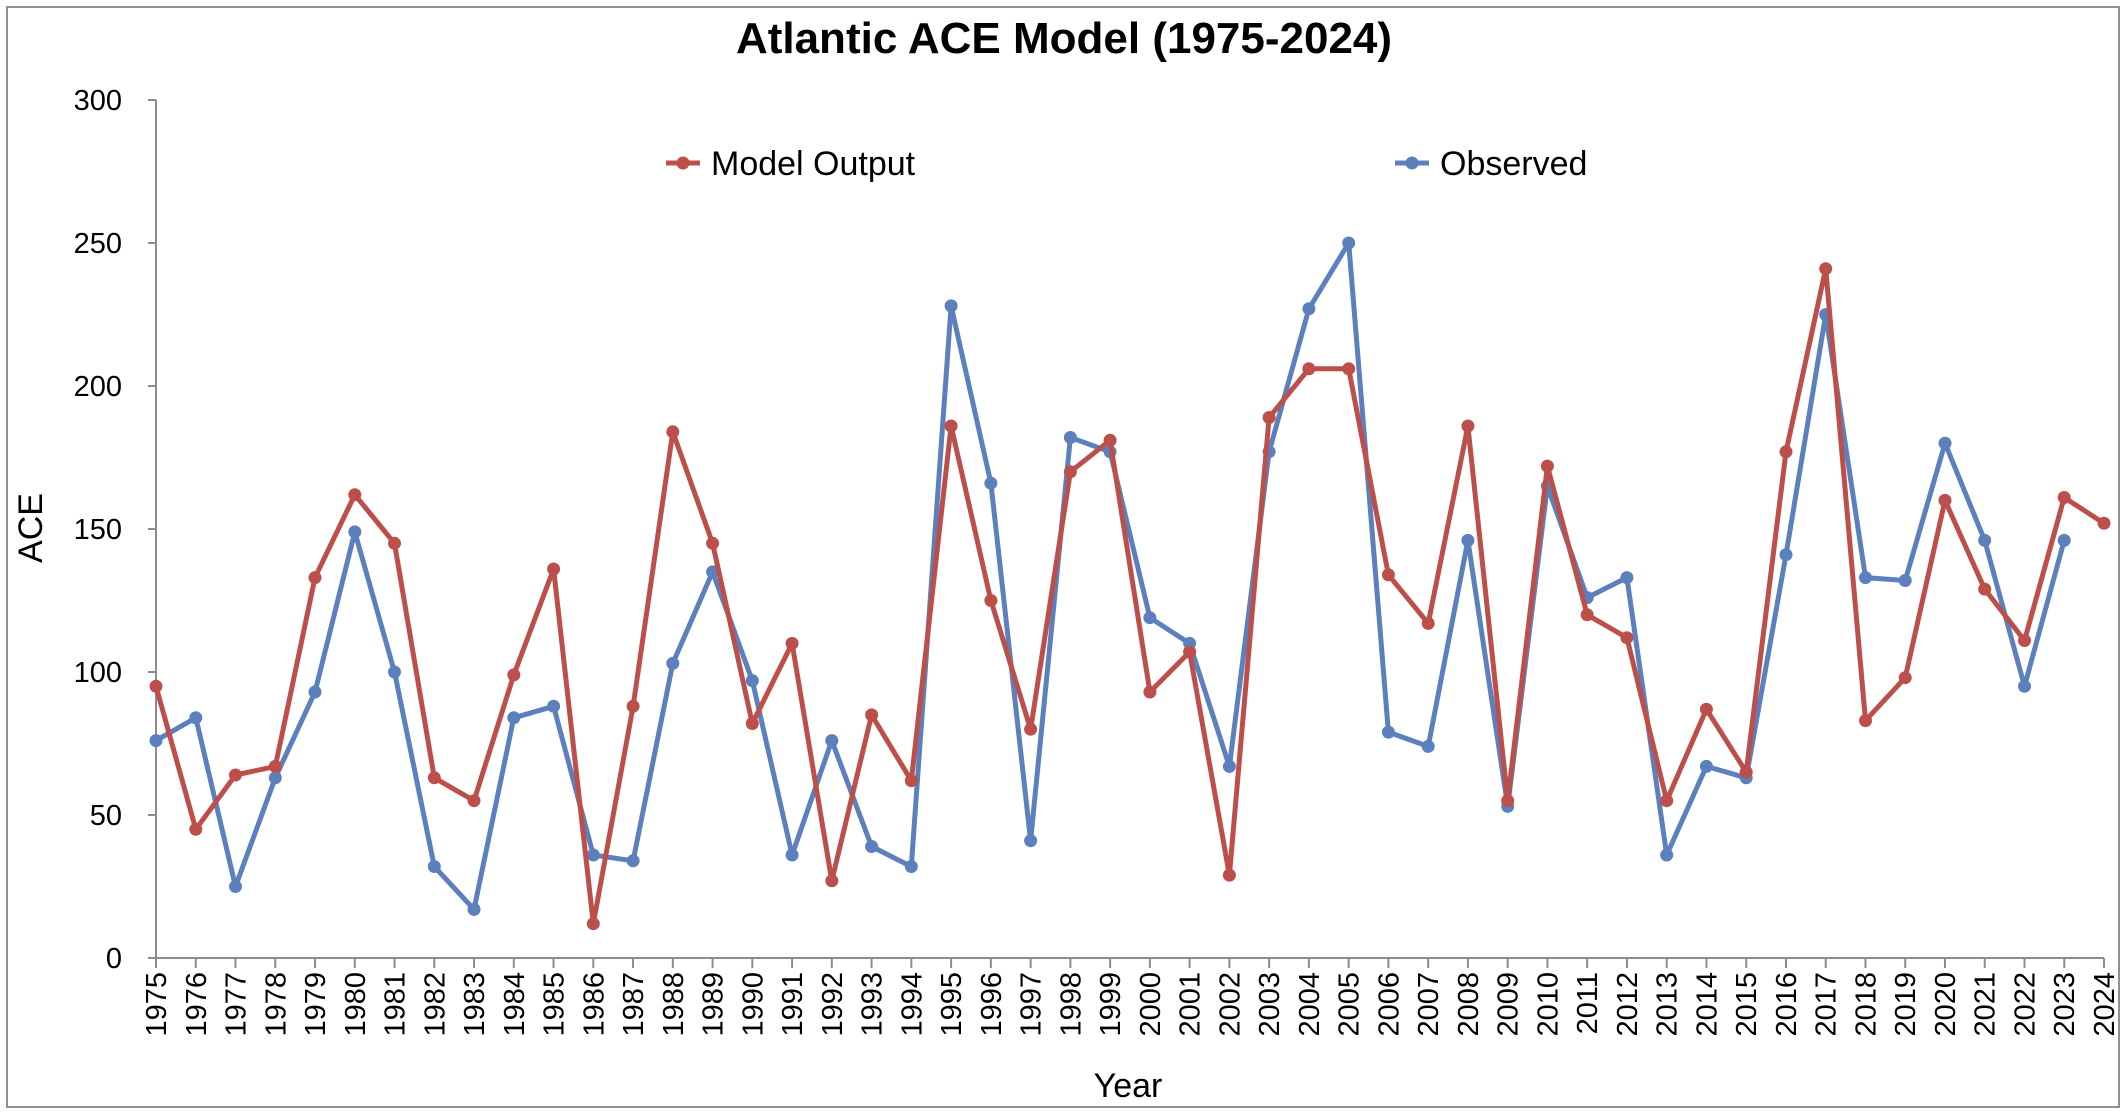  Describe the element at coordinates (1513, 164) in the screenshot. I see `legend-label: Observed` at that location.